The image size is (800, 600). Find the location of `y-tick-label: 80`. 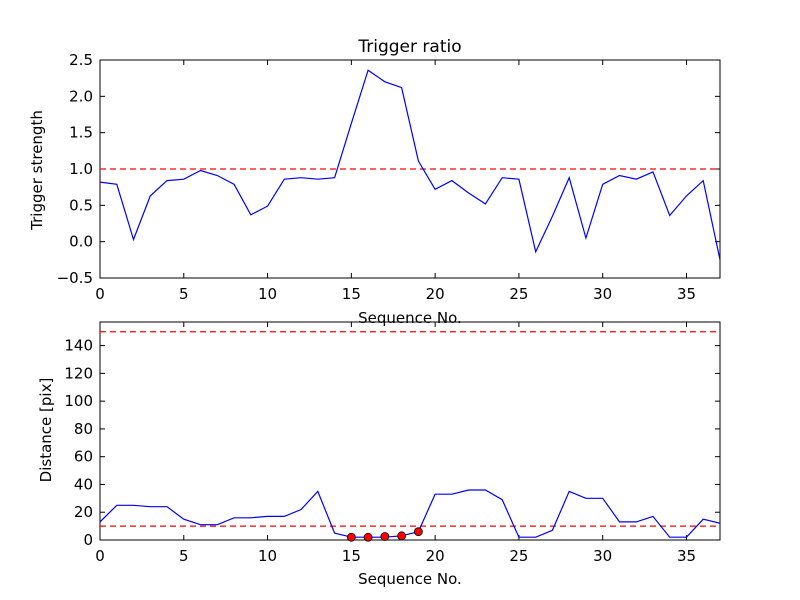

y-tick-label: 80 is located at coordinates (83, 429).